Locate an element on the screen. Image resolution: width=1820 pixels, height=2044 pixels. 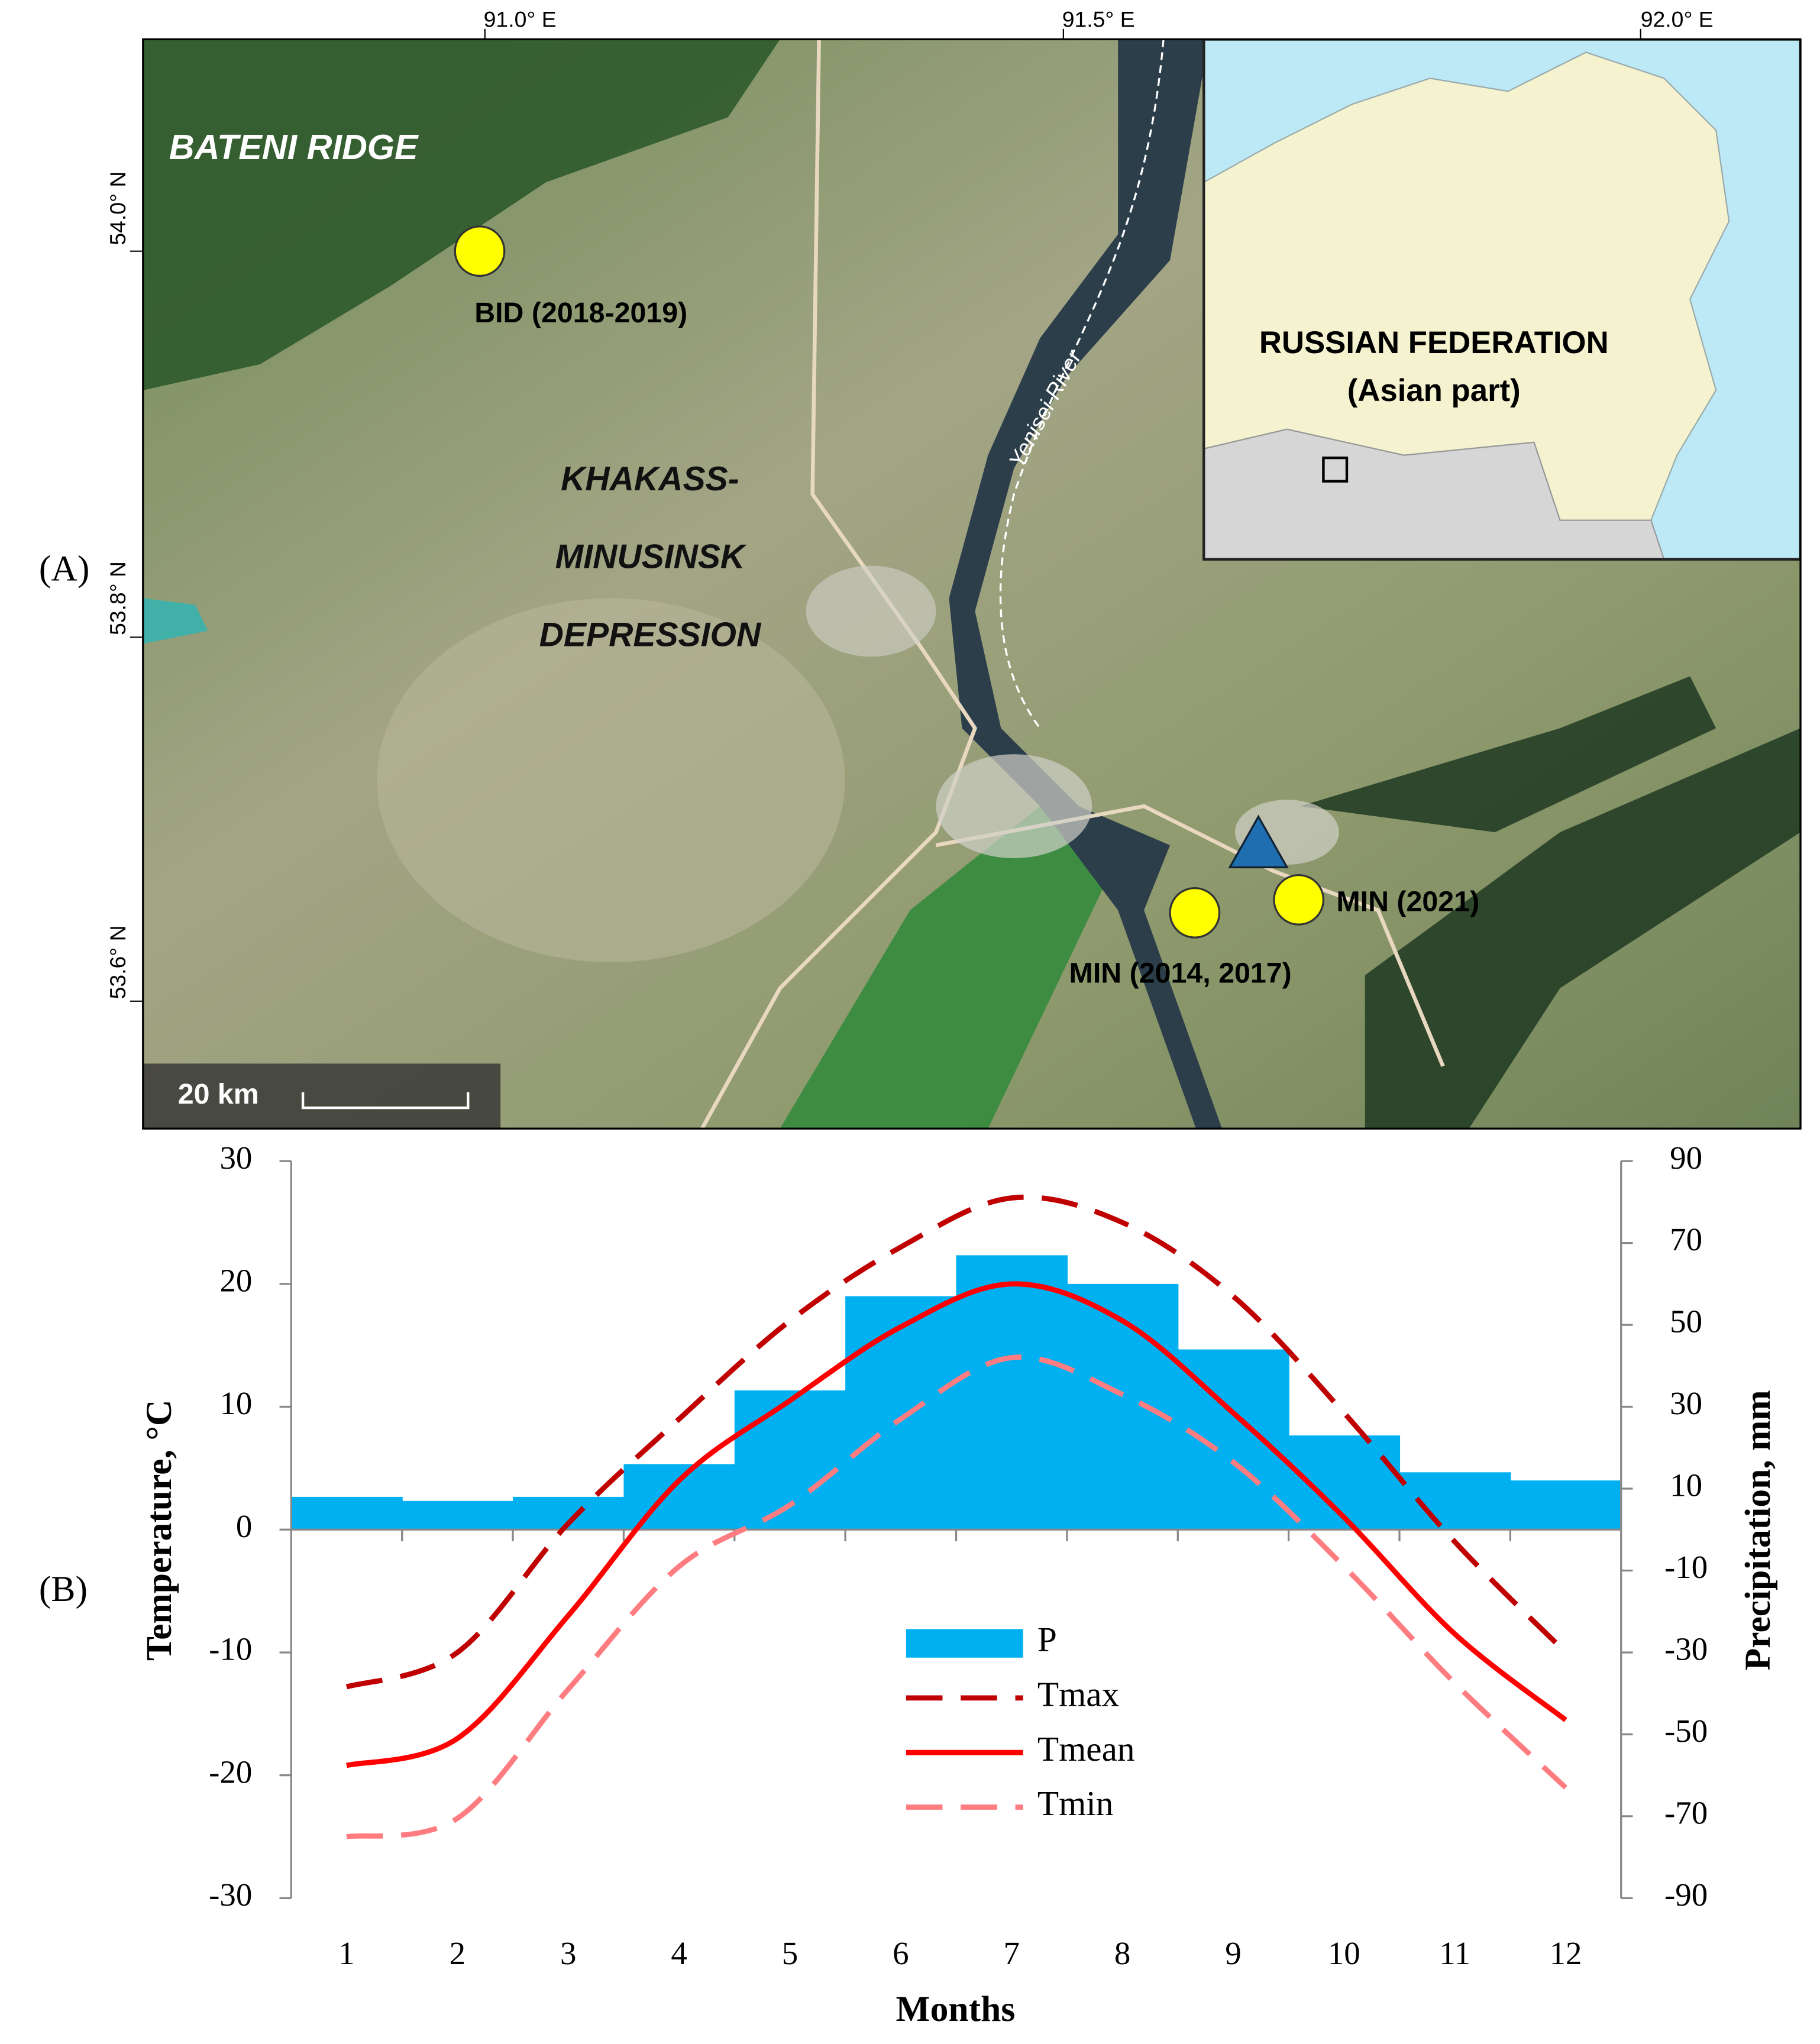
lon-label: 92.0° E is located at coordinates (1677, 20).